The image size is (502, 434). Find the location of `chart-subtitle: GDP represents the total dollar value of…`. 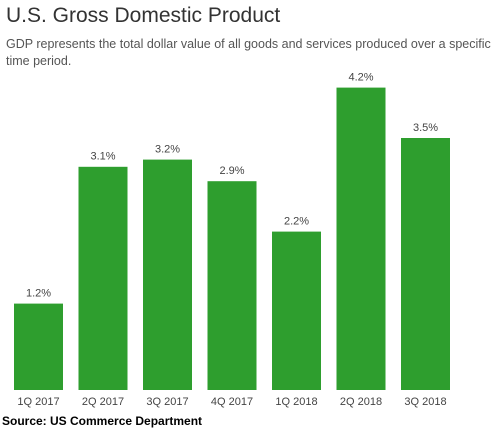

chart-subtitle: GDP represents the total dollar value of… is located at coordinates (248, 52).